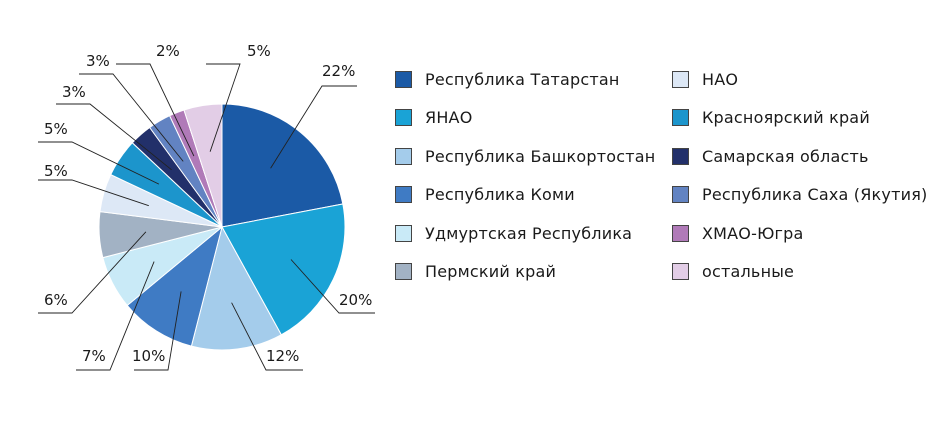  What do you see at coordinates (74, 92) in the screenshot?
I see `percent-label-самарская-область: 3%` at bounding box center [74, 92].